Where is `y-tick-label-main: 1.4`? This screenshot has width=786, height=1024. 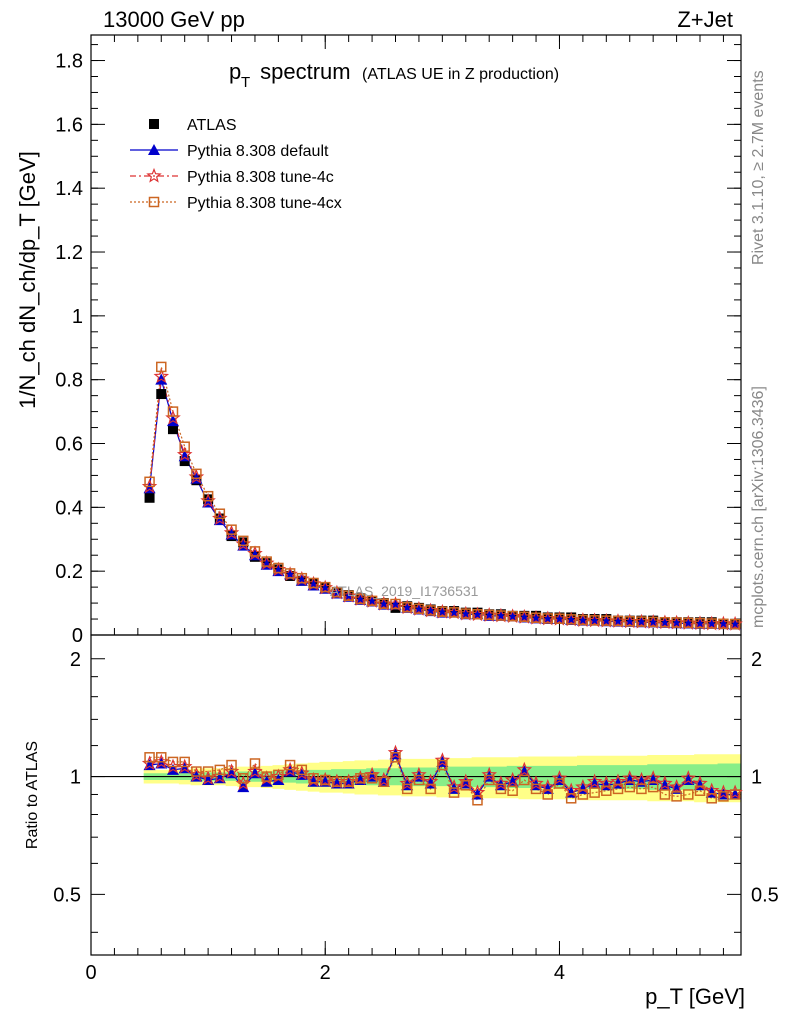 y-tick-label-main: 1.4 is located at coordinates (69, 189).